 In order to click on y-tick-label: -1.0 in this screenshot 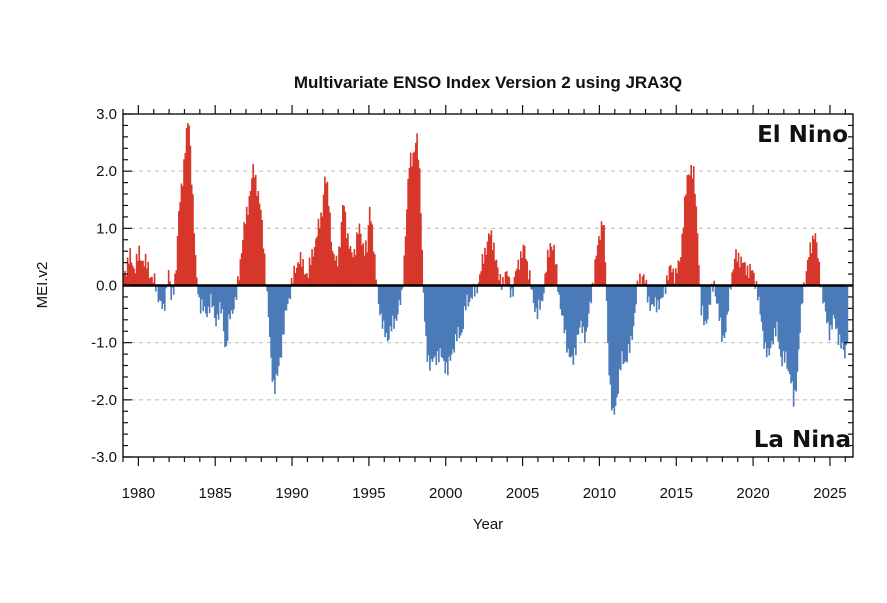, I will do `click(104, 343)`.